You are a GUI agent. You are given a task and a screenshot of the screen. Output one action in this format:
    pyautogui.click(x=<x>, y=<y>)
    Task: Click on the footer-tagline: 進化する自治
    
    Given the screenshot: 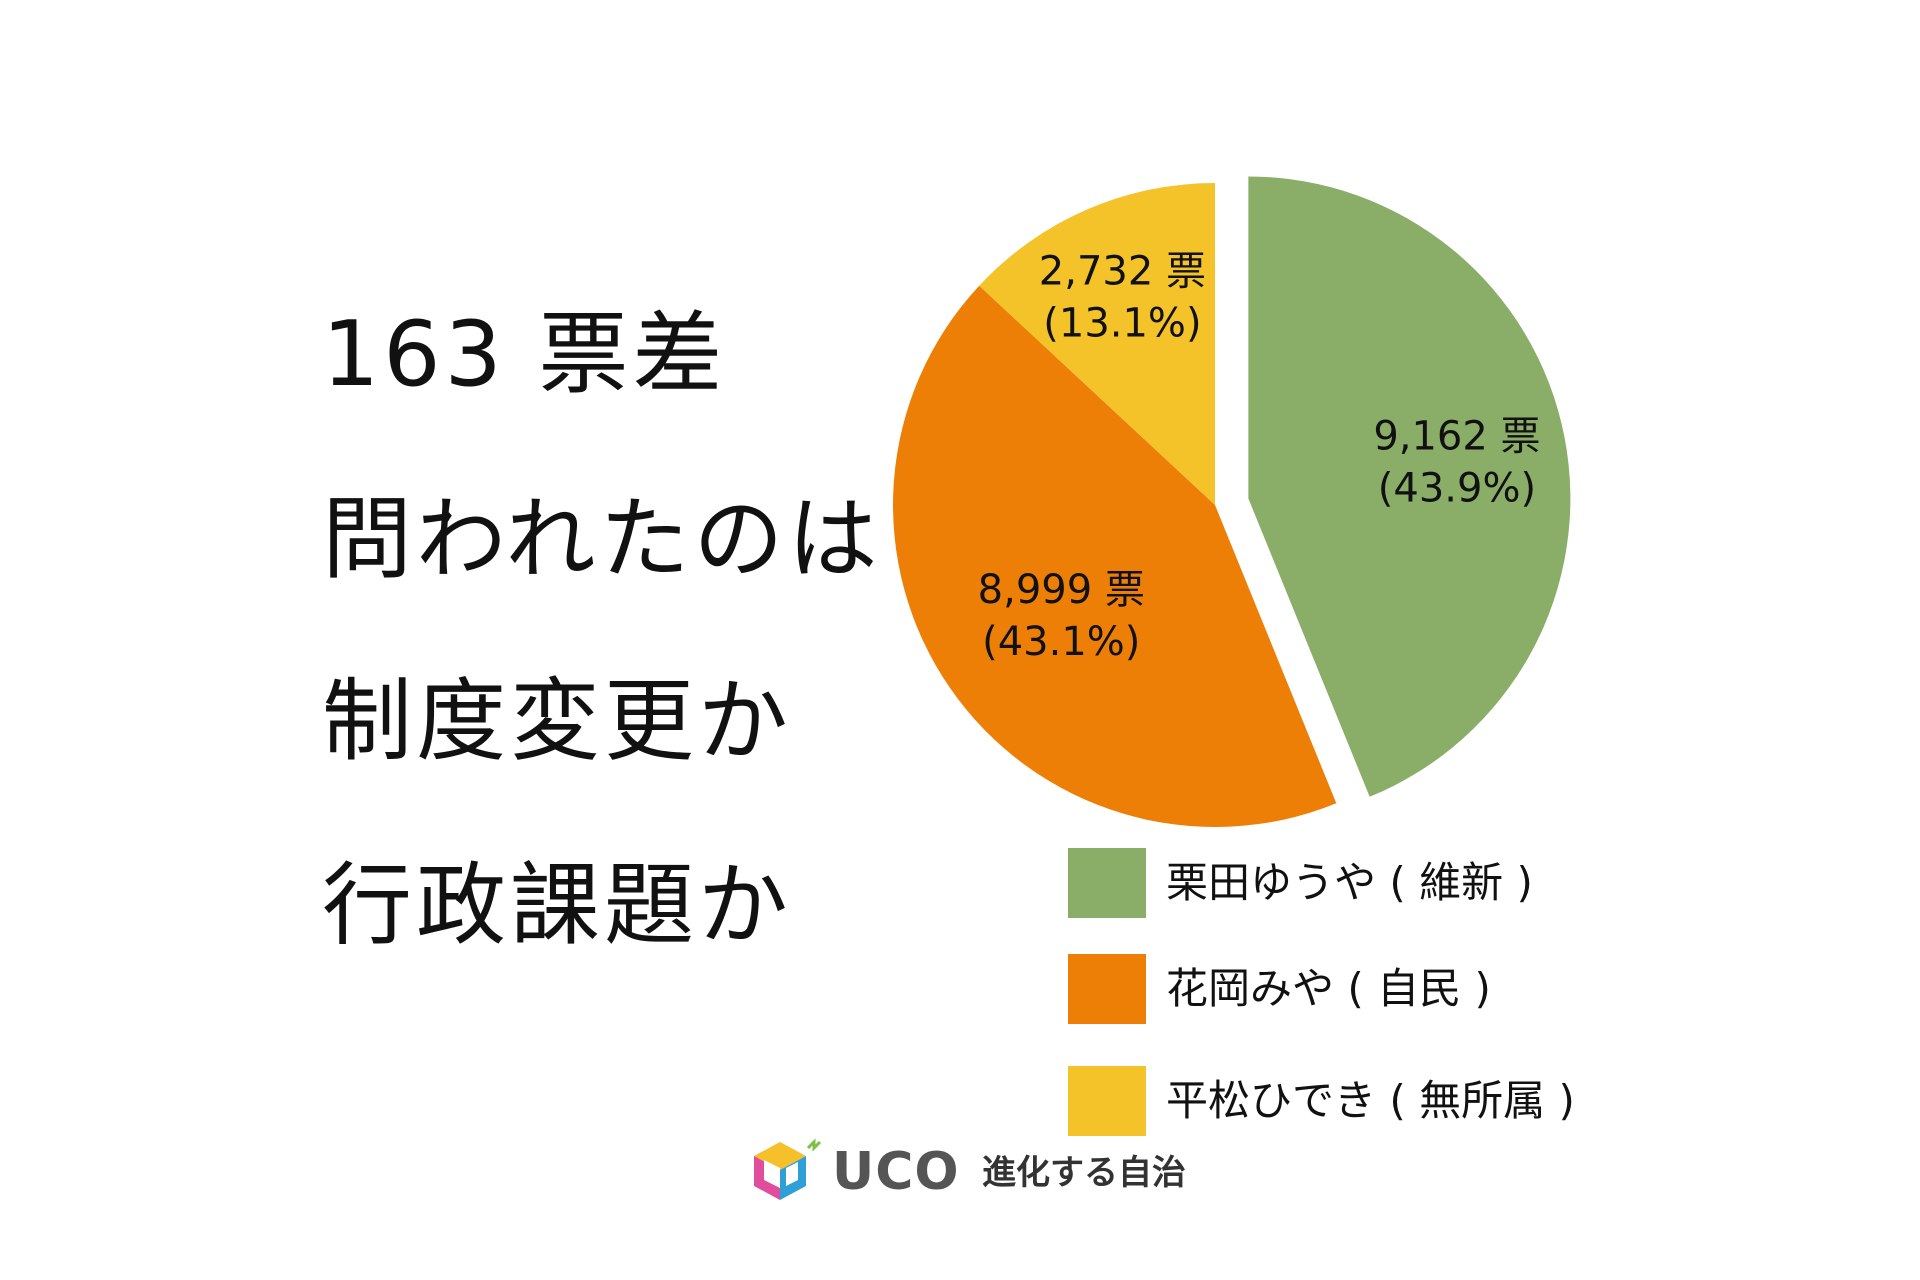 What is the action you would take?
    pyautogui.click(x=1084, y=1173)
    